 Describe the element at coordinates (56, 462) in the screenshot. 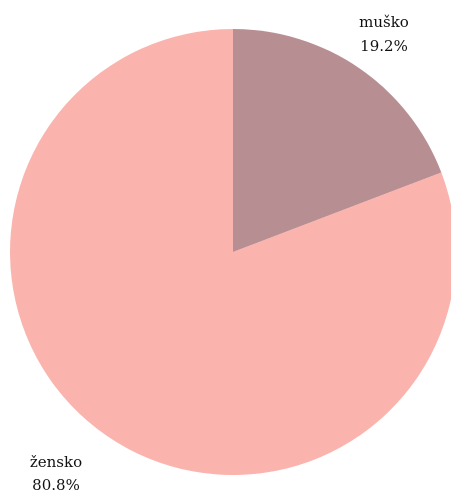

I see `slice-label-zensko: žensko` at that location.